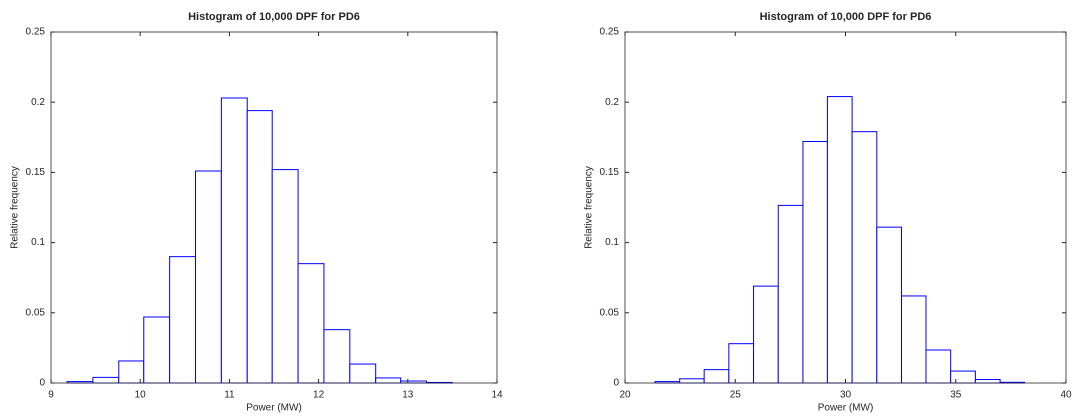 The width and height of the screenshot is (1075, 418). Describe the element at coordinates (497, 395) in the screenshot. I see `x-tick-label: 14` at that location.